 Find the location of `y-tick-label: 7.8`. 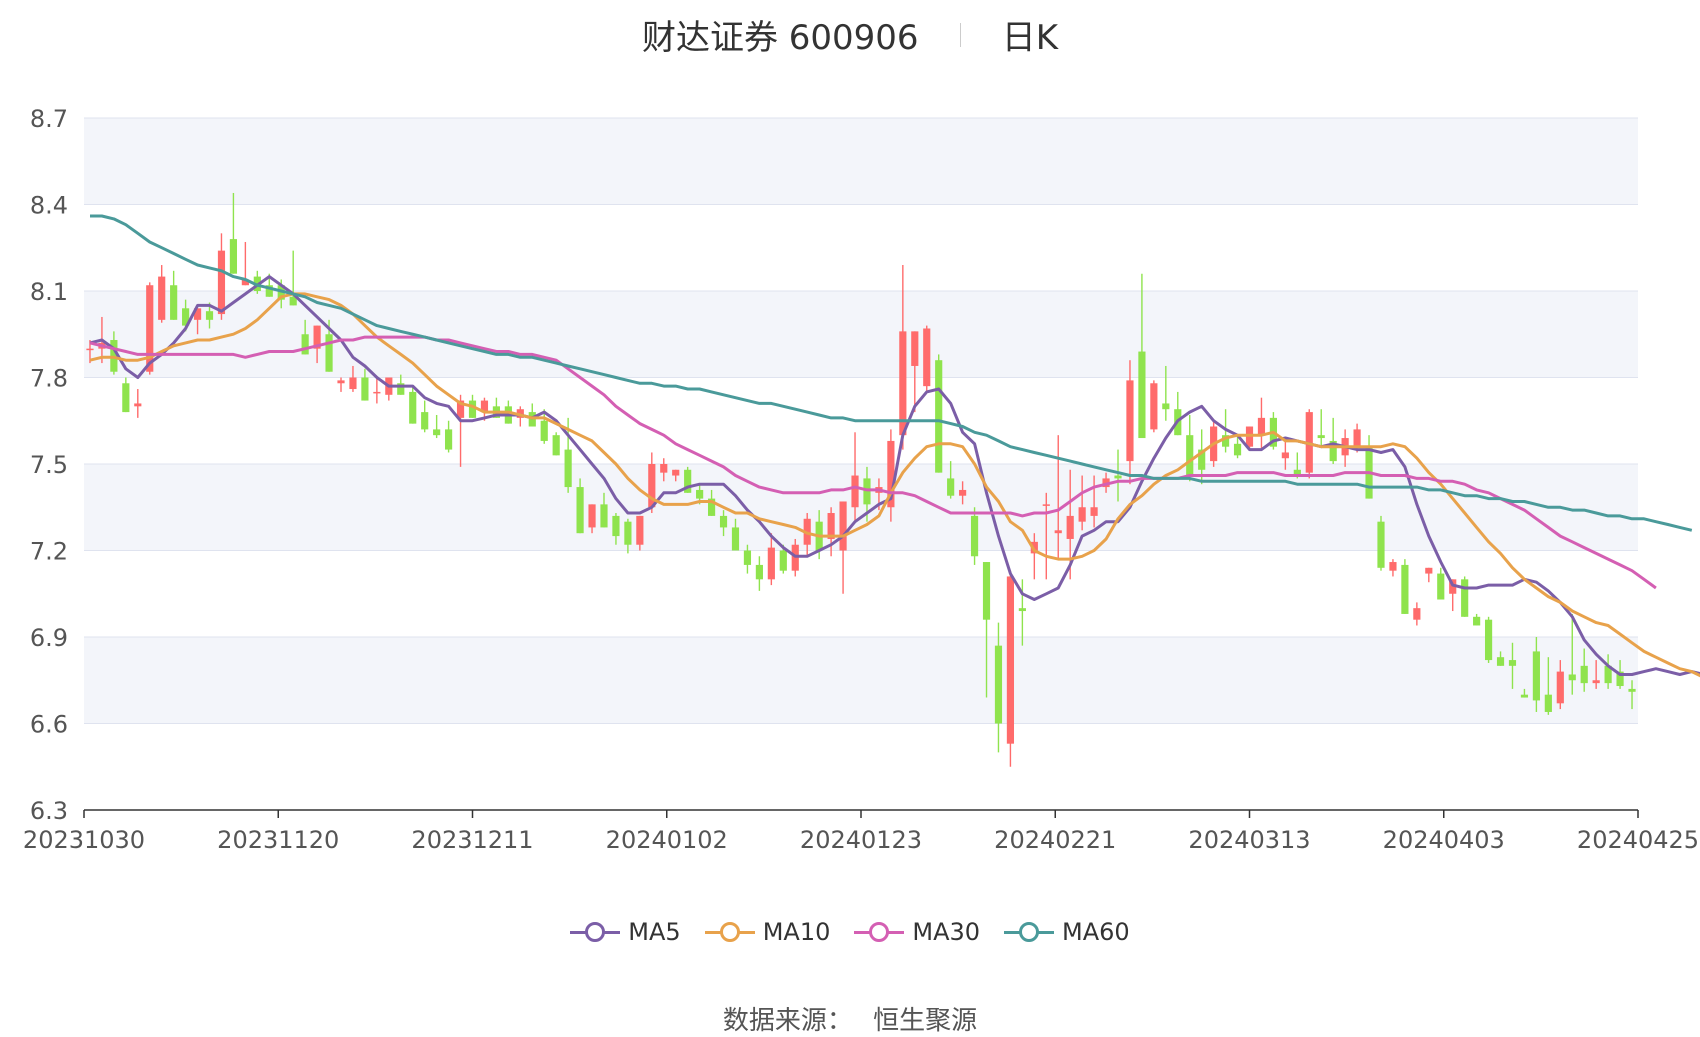

y-tick-label: 7.8 is located at coordinates (49, 379).